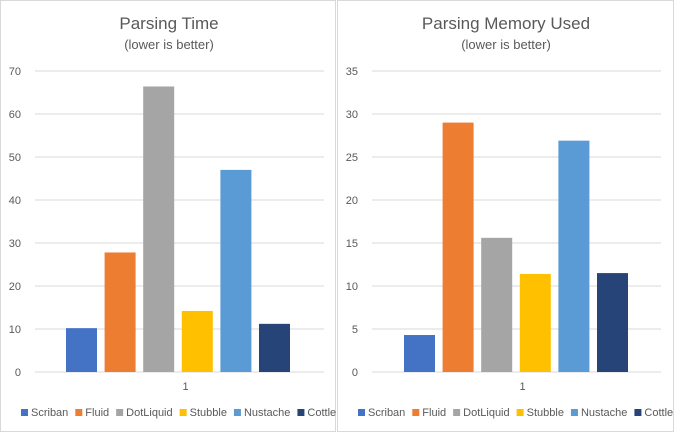  I want to click on parsing-memory-x-tick-label: 1, so click(522, 387).